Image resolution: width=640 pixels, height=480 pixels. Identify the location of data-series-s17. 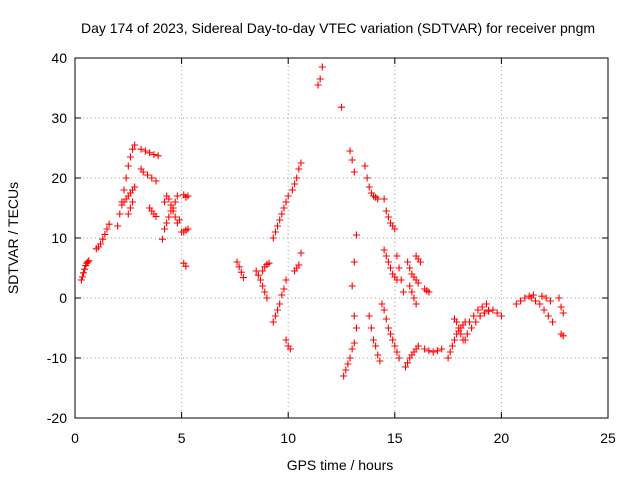
(279, 301).